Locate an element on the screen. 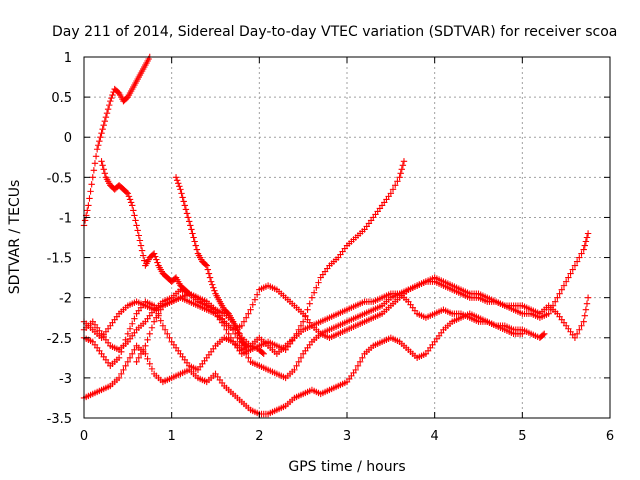  y-tick-label: -2 is located at coordinates (65, 299).